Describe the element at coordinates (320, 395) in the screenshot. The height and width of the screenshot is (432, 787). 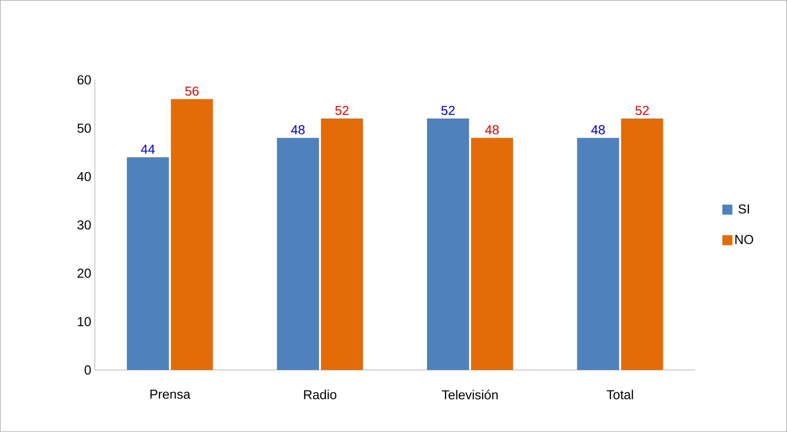
I see `x-tick-label: Radio` at that location.